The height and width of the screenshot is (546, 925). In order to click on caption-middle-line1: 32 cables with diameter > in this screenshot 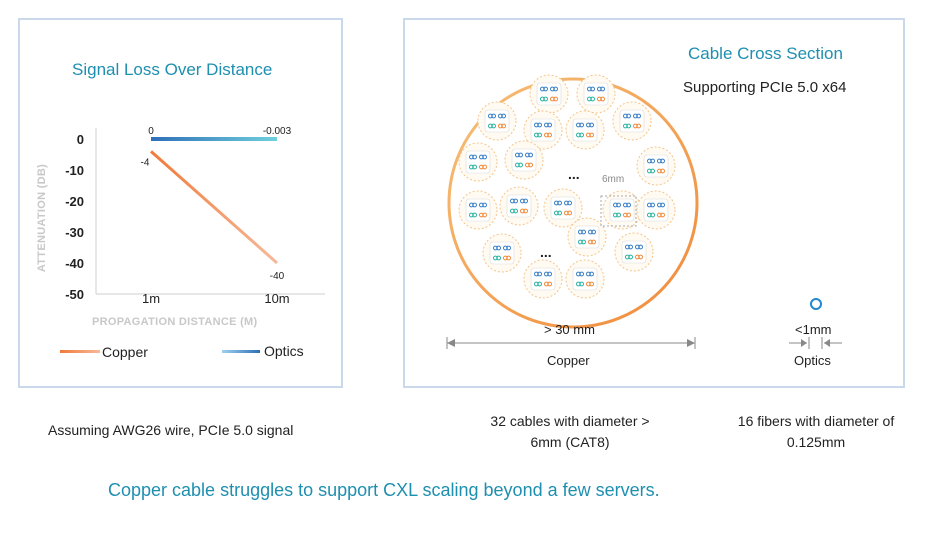, I will do `click(570, 421)`.